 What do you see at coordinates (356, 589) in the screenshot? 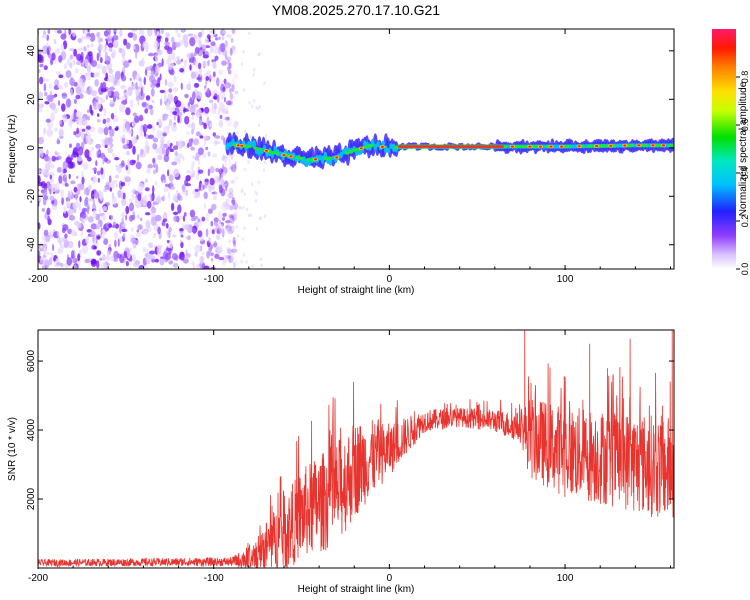
I see `snr-x-axis-label: Height of straight line (km)` at bounding box center [356, 589].